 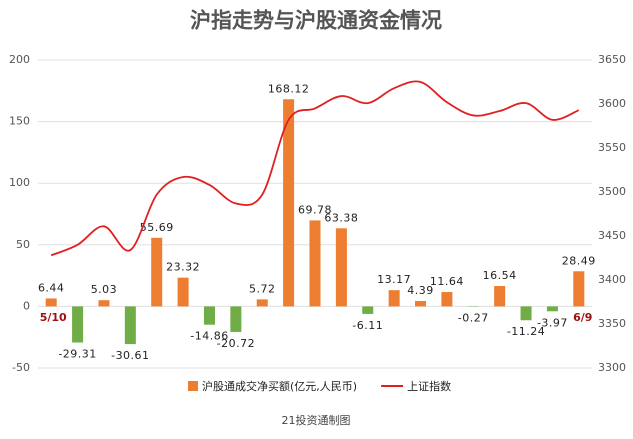 I want to click on data-label: -14.86, so click(x=209, y=336).